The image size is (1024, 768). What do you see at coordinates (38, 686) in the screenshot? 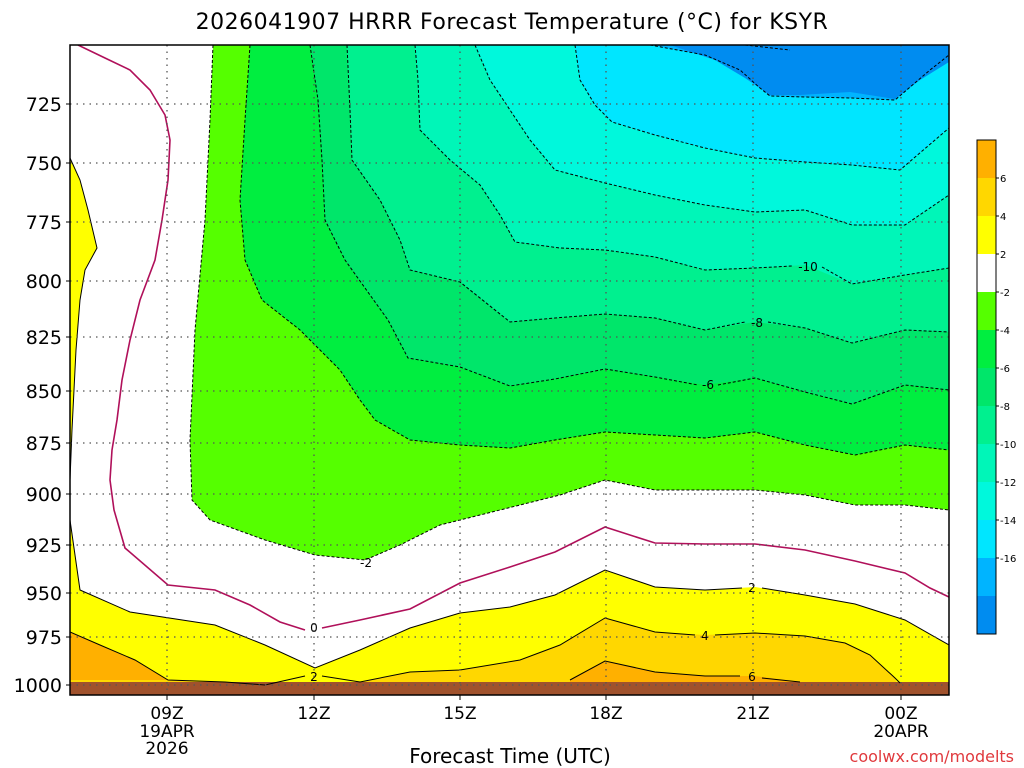
I see `y-tick-label: 1000` at bounding box center [38, 686].